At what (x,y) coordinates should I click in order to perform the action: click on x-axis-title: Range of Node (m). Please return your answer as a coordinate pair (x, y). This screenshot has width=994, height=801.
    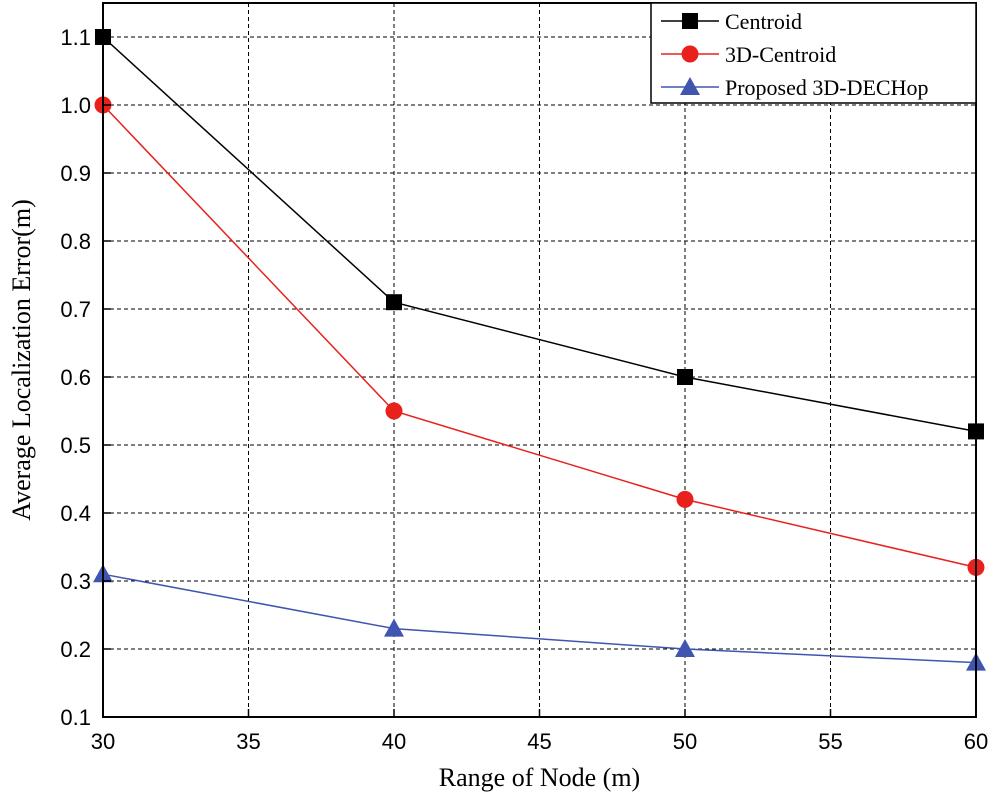
    Looking at the image, I should click on (539, 777).